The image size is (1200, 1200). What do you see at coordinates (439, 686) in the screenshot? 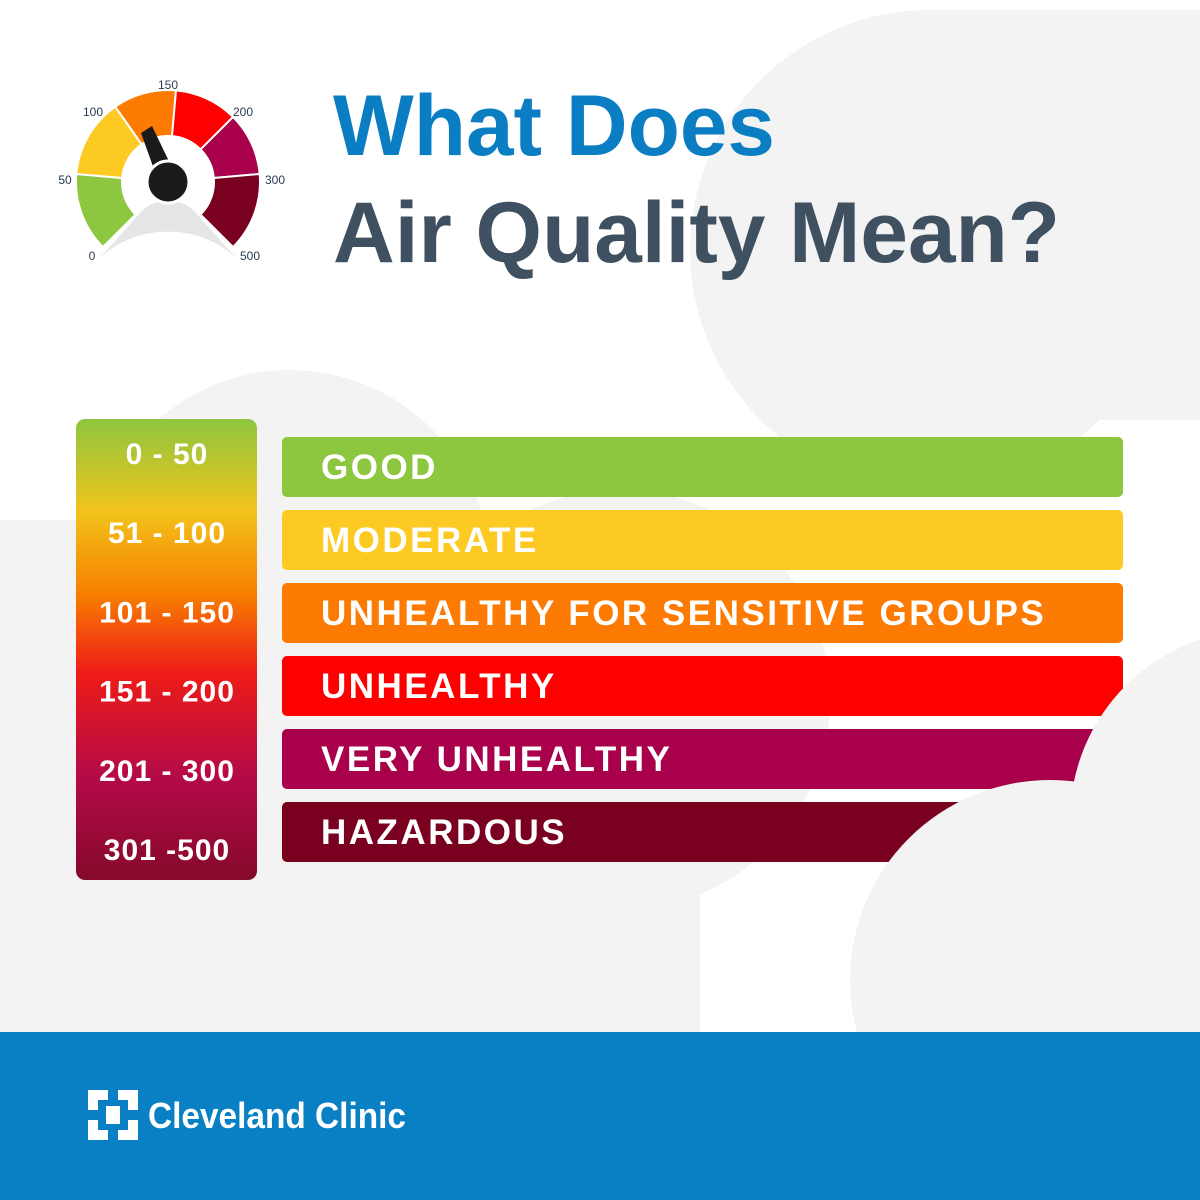
I see `category-label: UNHEALTHY` at bounding box center [439, 686].